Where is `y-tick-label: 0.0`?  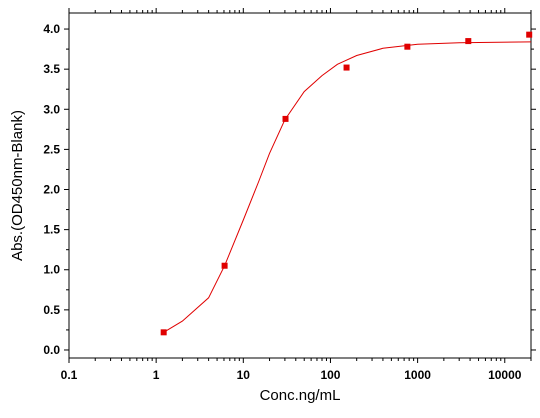 y-tick-label: 0.0 is located at coordinates (51, 350).